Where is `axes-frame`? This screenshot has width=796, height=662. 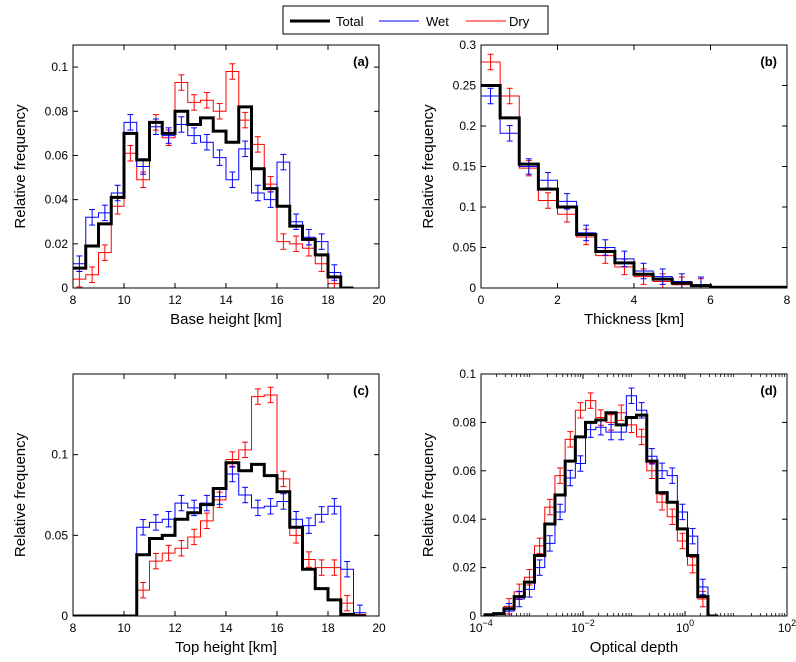 axes-frame is located at coordinates (634, 495).